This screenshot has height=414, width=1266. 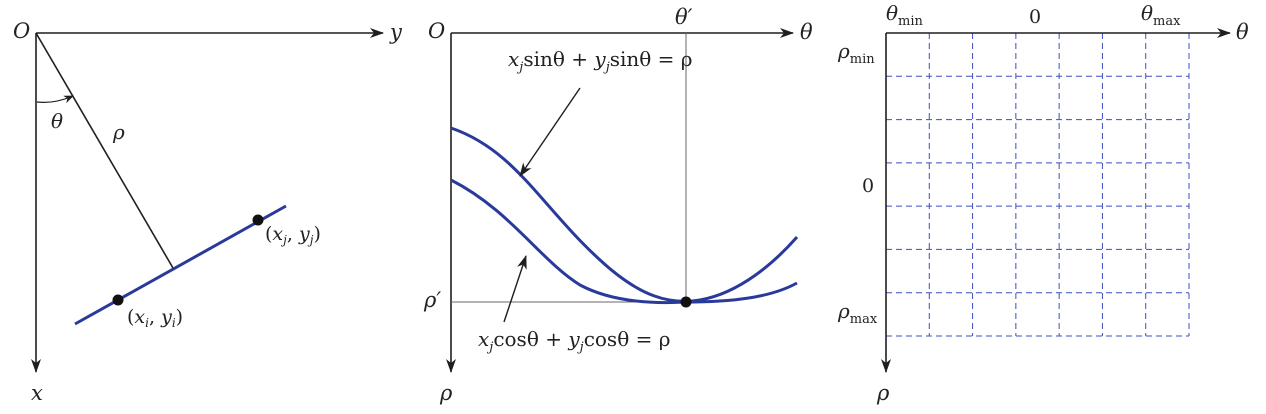 I want to click on origin-label: O, so click(x=21, y=31).